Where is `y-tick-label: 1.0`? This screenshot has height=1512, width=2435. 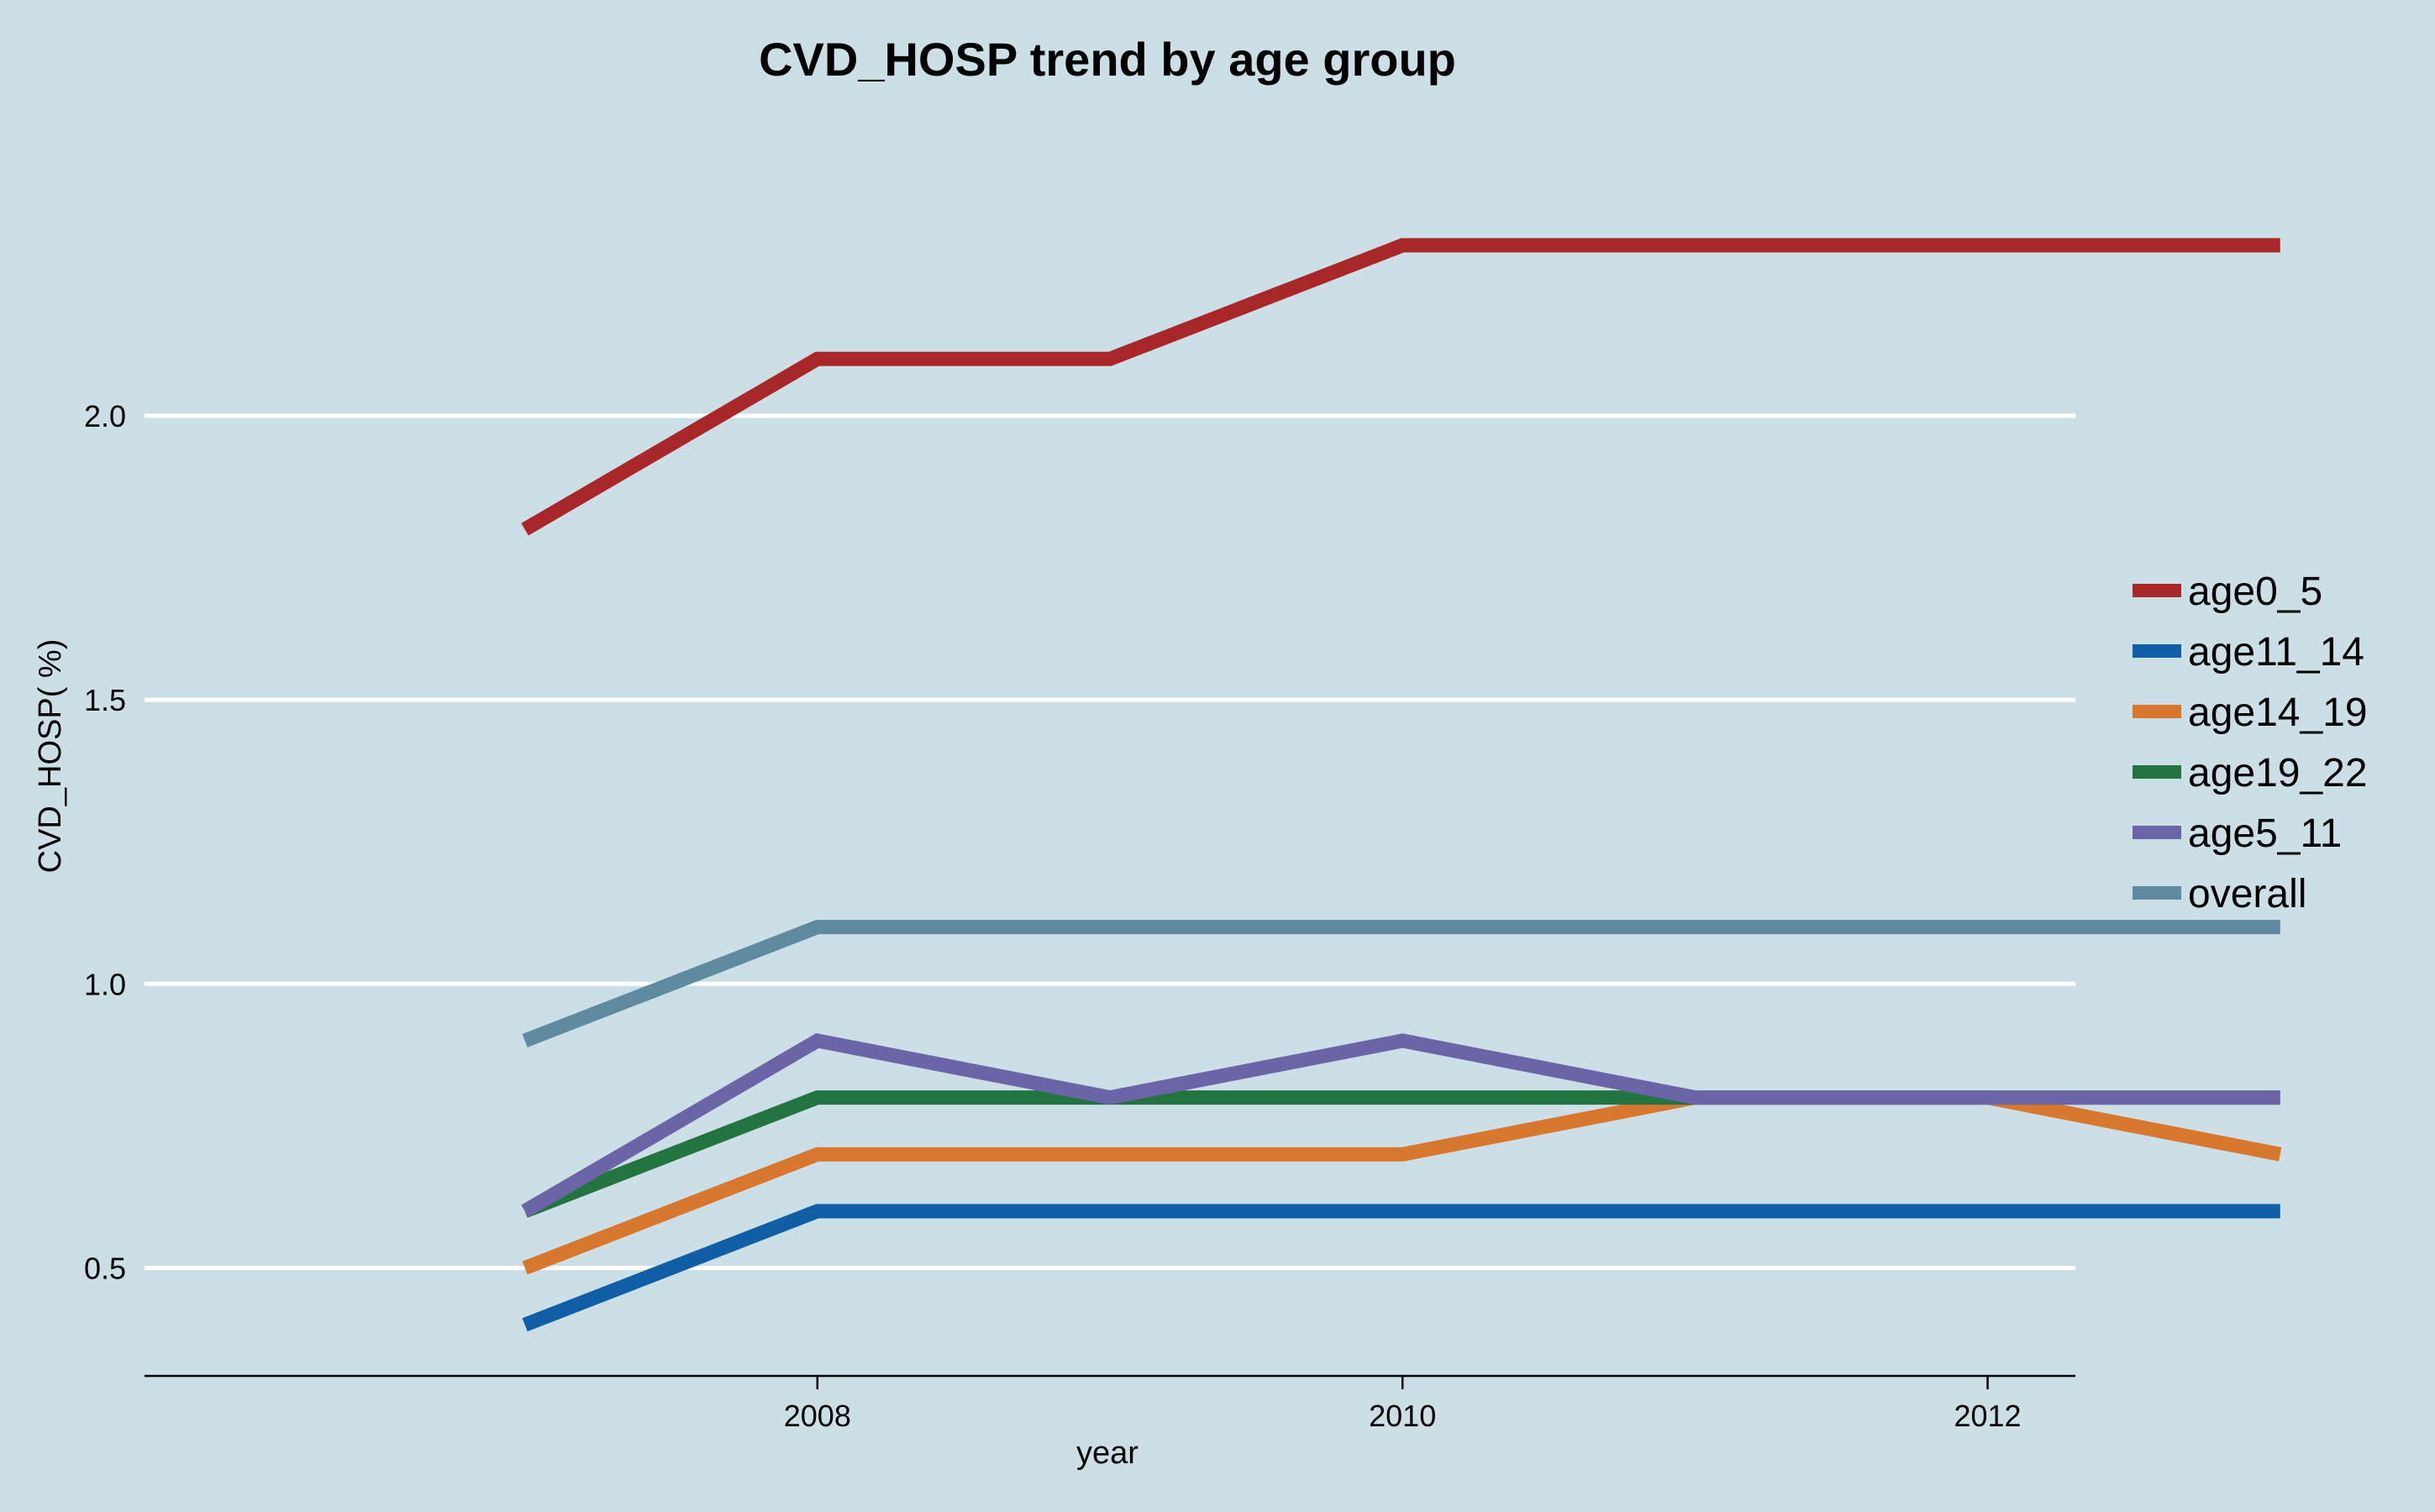
y-tick-label: 1.0 is located at coordinates (105, 984).